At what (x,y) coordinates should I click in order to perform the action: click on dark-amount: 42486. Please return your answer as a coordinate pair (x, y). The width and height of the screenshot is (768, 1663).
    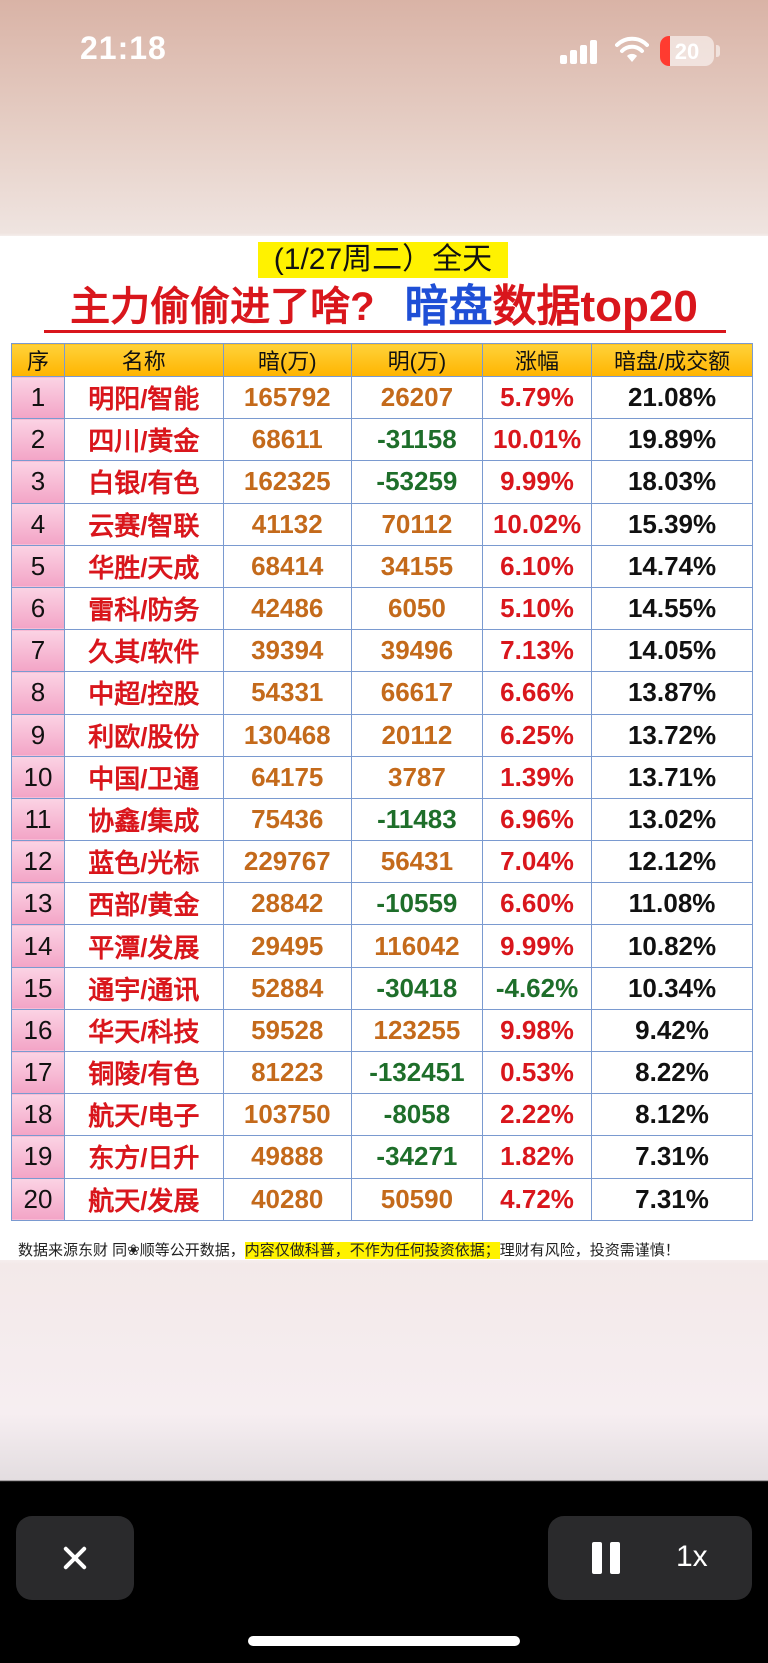
    Looking at the image, I should click on (287, 608).